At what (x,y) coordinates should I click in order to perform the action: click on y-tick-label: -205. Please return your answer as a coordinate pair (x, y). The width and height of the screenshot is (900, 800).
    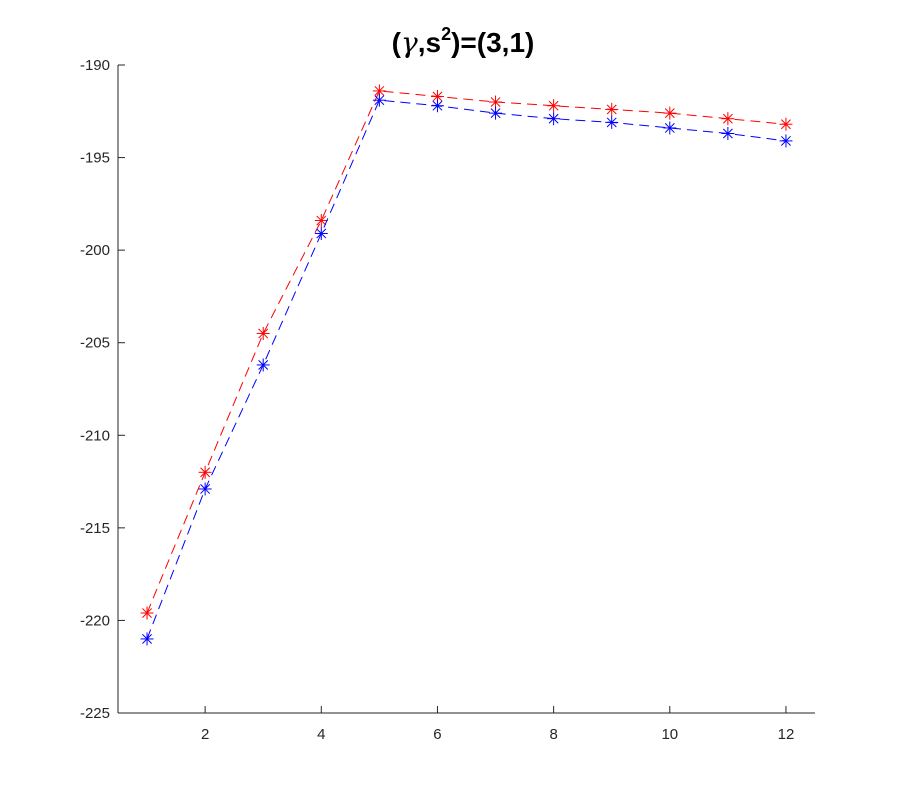
    Looking at the image, I should click on (95, 343).